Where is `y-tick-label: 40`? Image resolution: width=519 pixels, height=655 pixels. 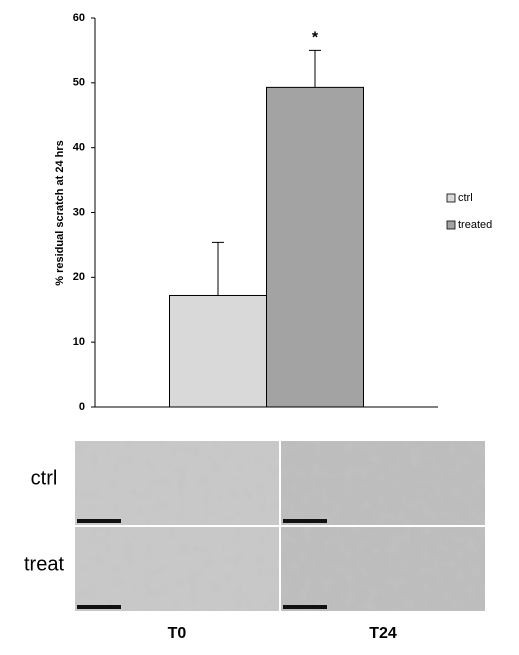
y-tick-label: 40 is located at coordinates (79, 148).